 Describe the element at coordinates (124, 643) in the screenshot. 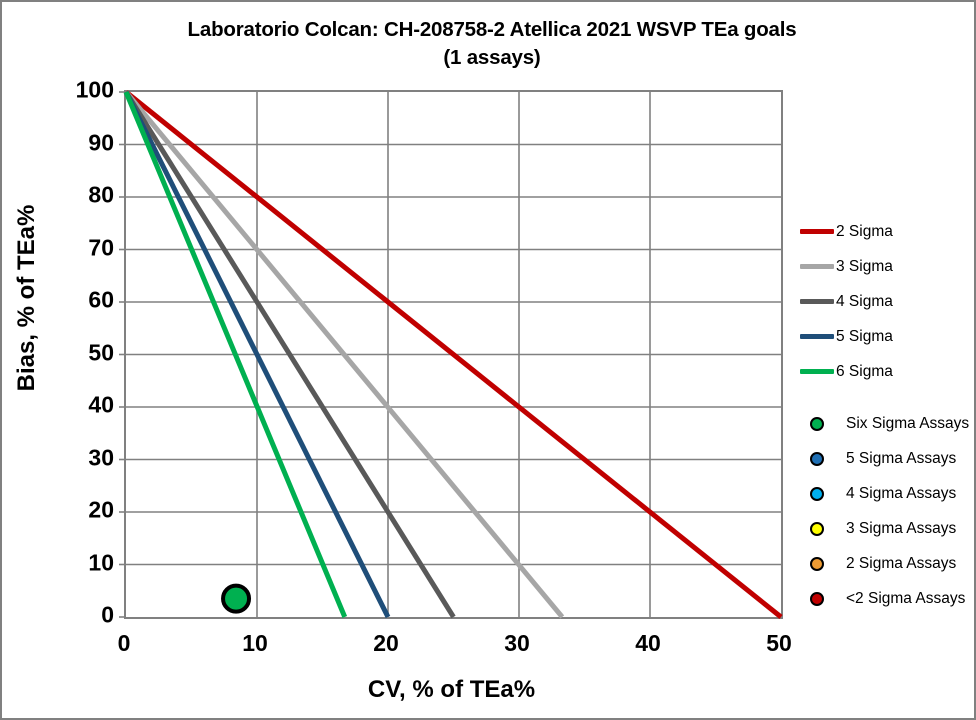

I see `x-tick-label: 0` at that location.